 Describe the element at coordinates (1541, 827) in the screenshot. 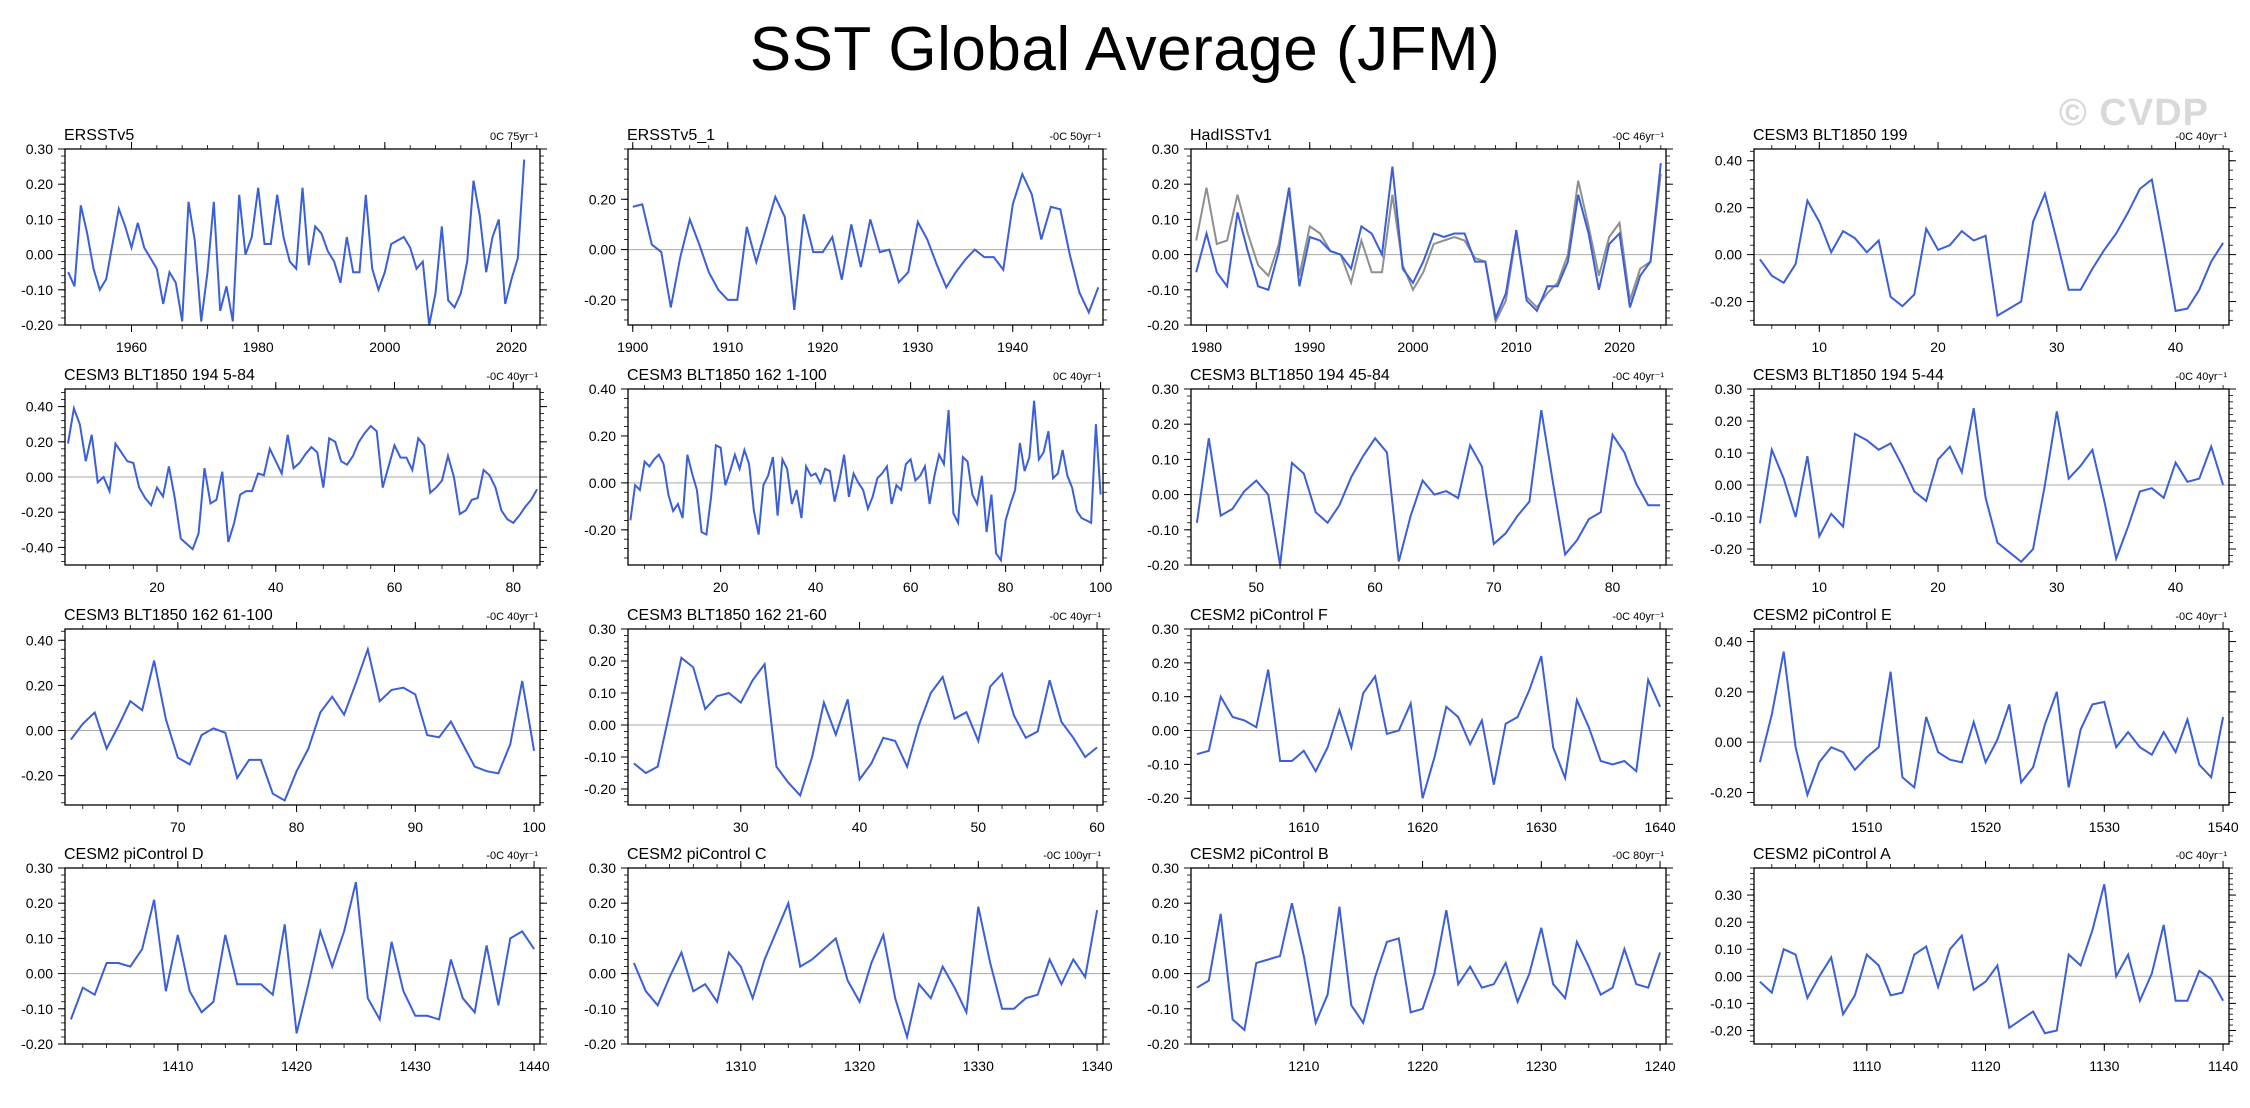

I see `x-tick-label: 1630` at that location.